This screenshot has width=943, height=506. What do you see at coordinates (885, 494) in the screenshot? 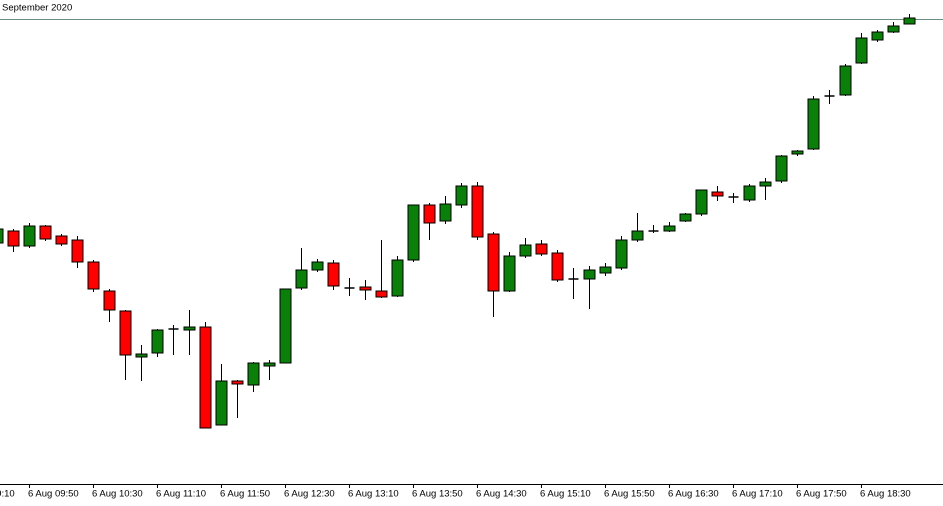
I see `x-tick-label: 6 Aug 18:30` at bounding box center [885, 494].